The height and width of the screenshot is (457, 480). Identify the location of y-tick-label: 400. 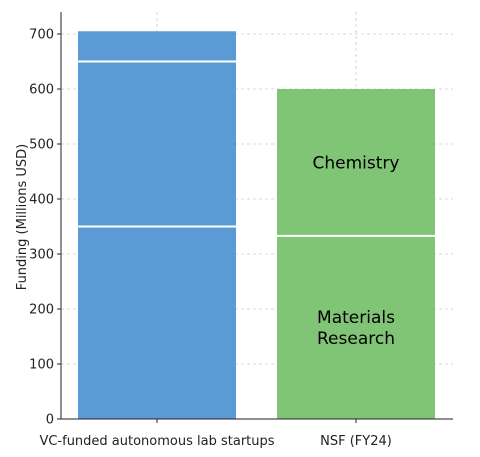
(41, 200).